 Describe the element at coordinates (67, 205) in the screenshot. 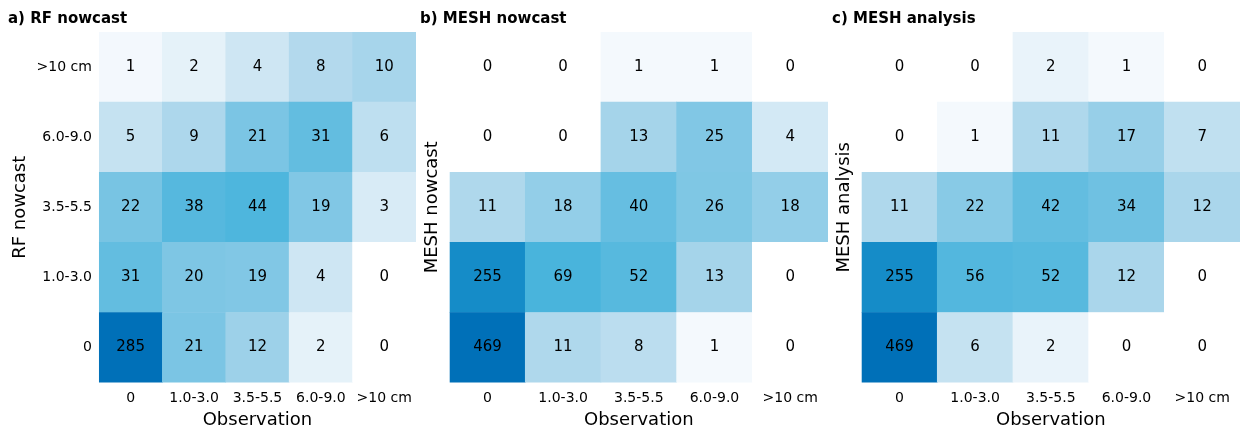

I see `y-tick-label: 3.5-5.5` at that location.